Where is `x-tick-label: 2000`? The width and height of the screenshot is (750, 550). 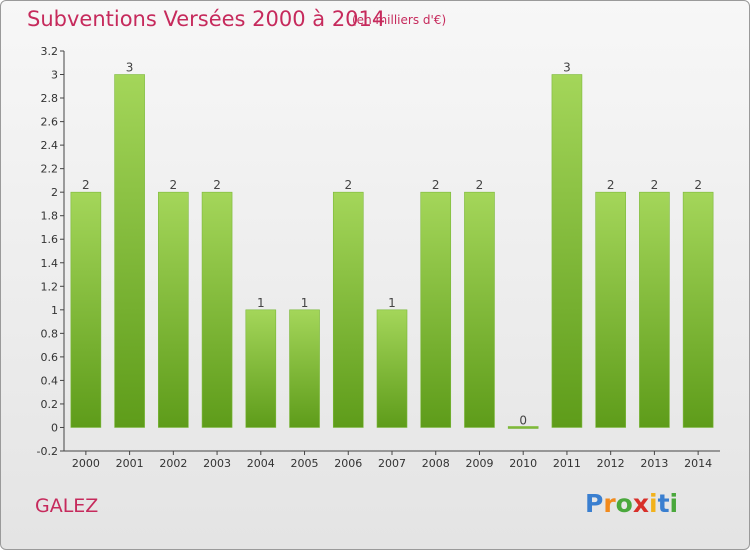 x-tick-label: 2000 is located at coordinates (86, 463).